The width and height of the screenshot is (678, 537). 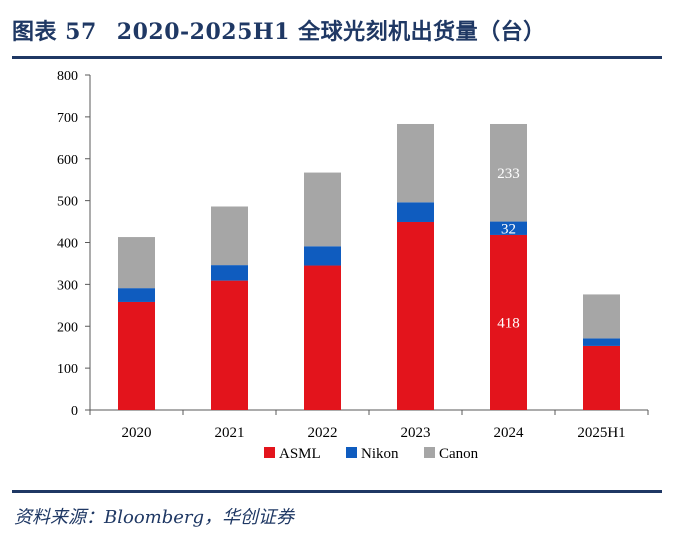 I want to click on figure-number: 图表 57, so click(x=54, y=32).